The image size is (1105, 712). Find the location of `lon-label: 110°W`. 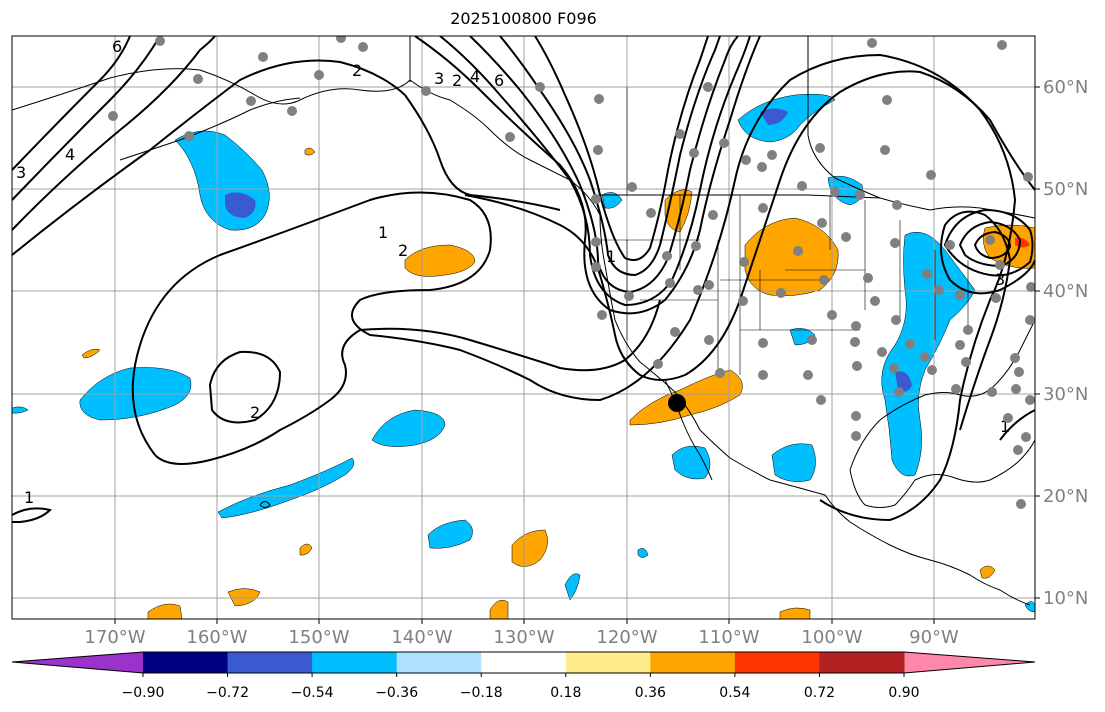

lon-label: 110°W is located at coordinates (728, 637).